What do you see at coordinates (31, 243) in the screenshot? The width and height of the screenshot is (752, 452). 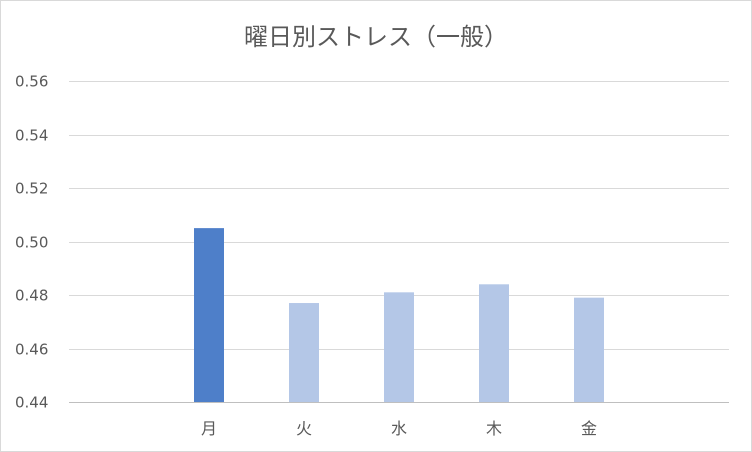 I see `y-tick-label: 0.50` at bounding box center [31, 243].